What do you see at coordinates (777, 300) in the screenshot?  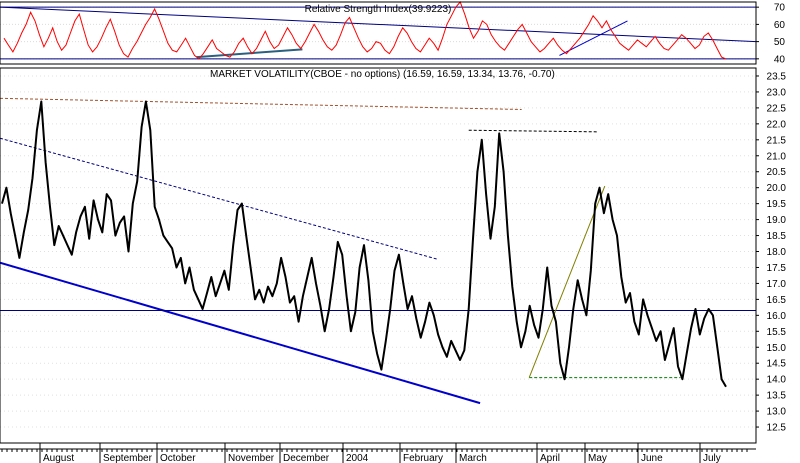 I see `volatility-y-tick-label: 16.5` at bounding box center [777, 300].